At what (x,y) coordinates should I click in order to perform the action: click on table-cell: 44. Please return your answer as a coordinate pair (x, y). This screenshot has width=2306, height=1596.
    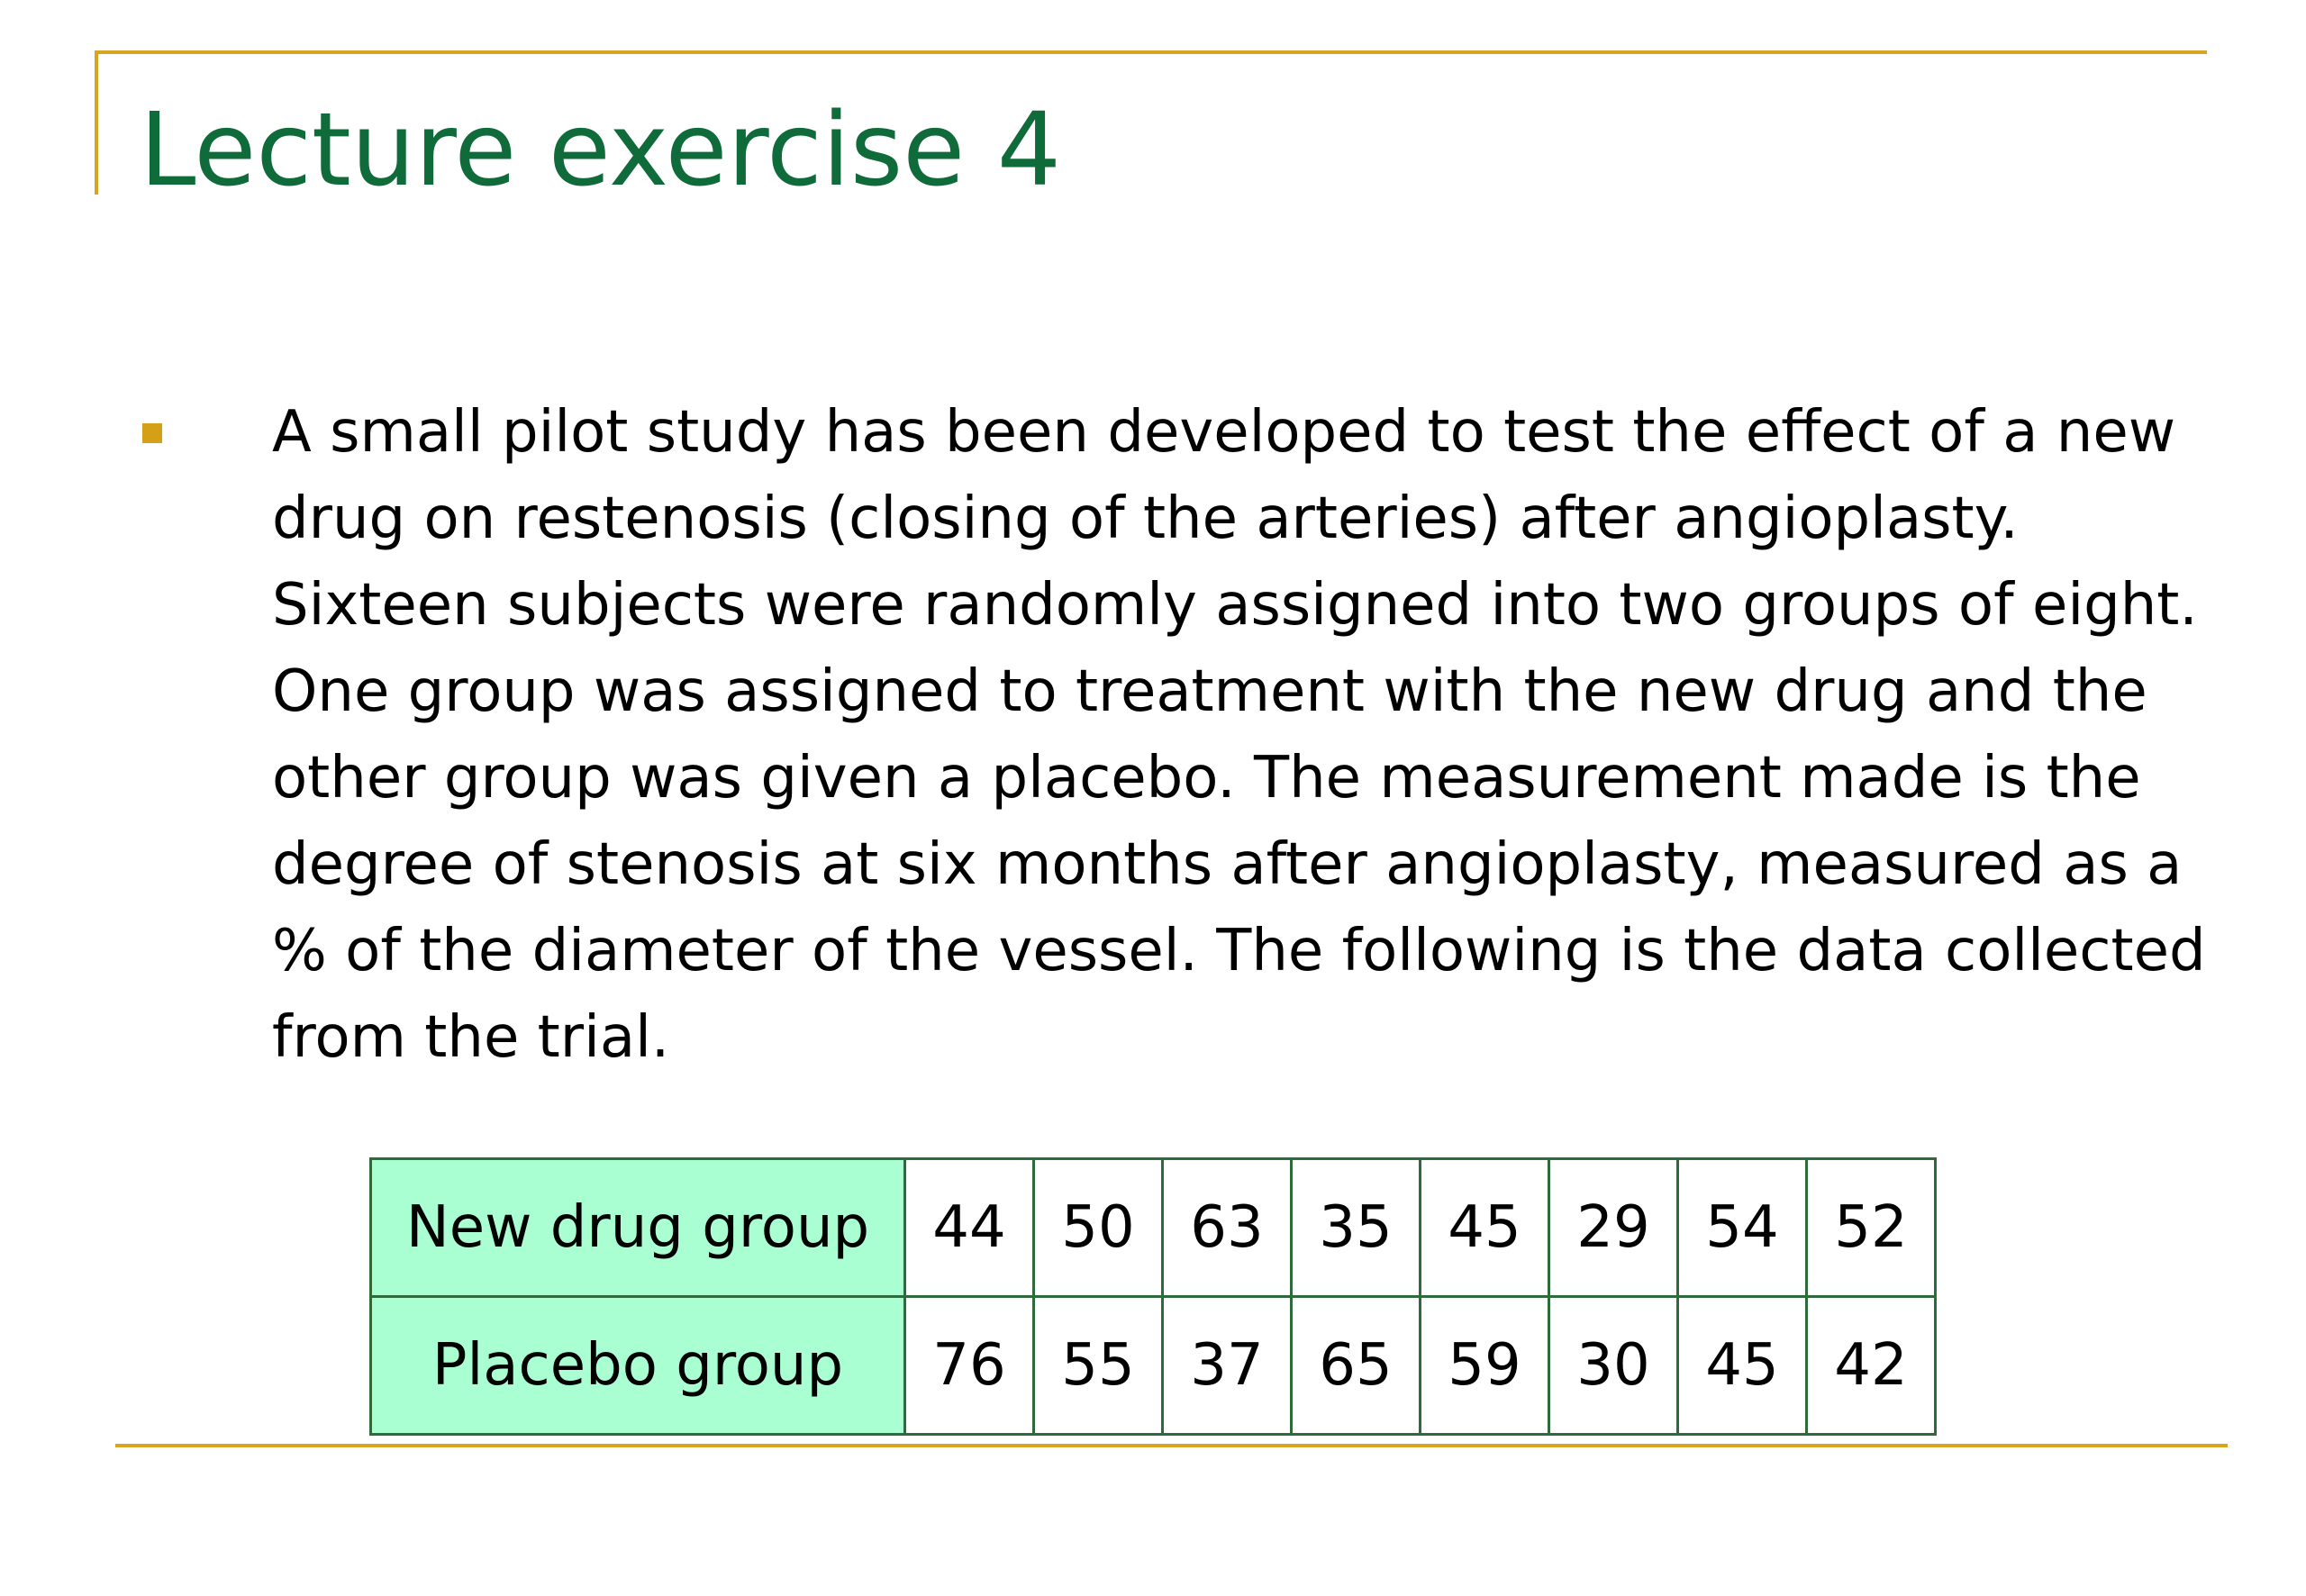
    Looking at the image, I should click on (969, 1227).